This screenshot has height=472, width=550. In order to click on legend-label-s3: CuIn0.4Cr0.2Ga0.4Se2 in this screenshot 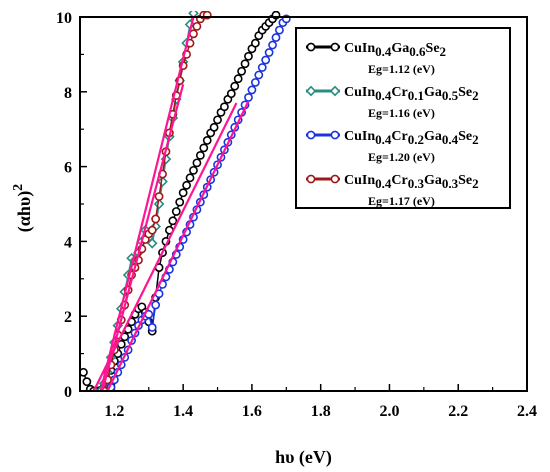, I will do `click(411, 138)`.